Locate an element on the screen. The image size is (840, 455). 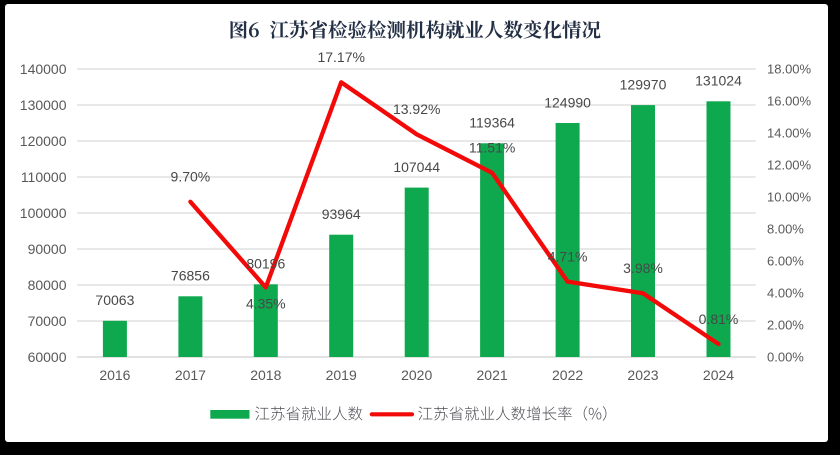
svg-text: 60000 is located at coordinates (47, 357).